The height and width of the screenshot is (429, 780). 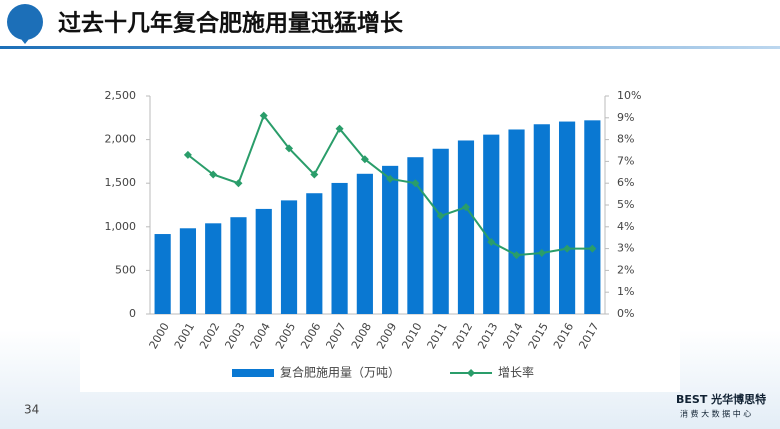 What do you see at coordinates (231, 23) in the screenshot?
I see `slide-title: 过去十几年复合肥施用量迅猛增长` at bounding box center [231, 23].